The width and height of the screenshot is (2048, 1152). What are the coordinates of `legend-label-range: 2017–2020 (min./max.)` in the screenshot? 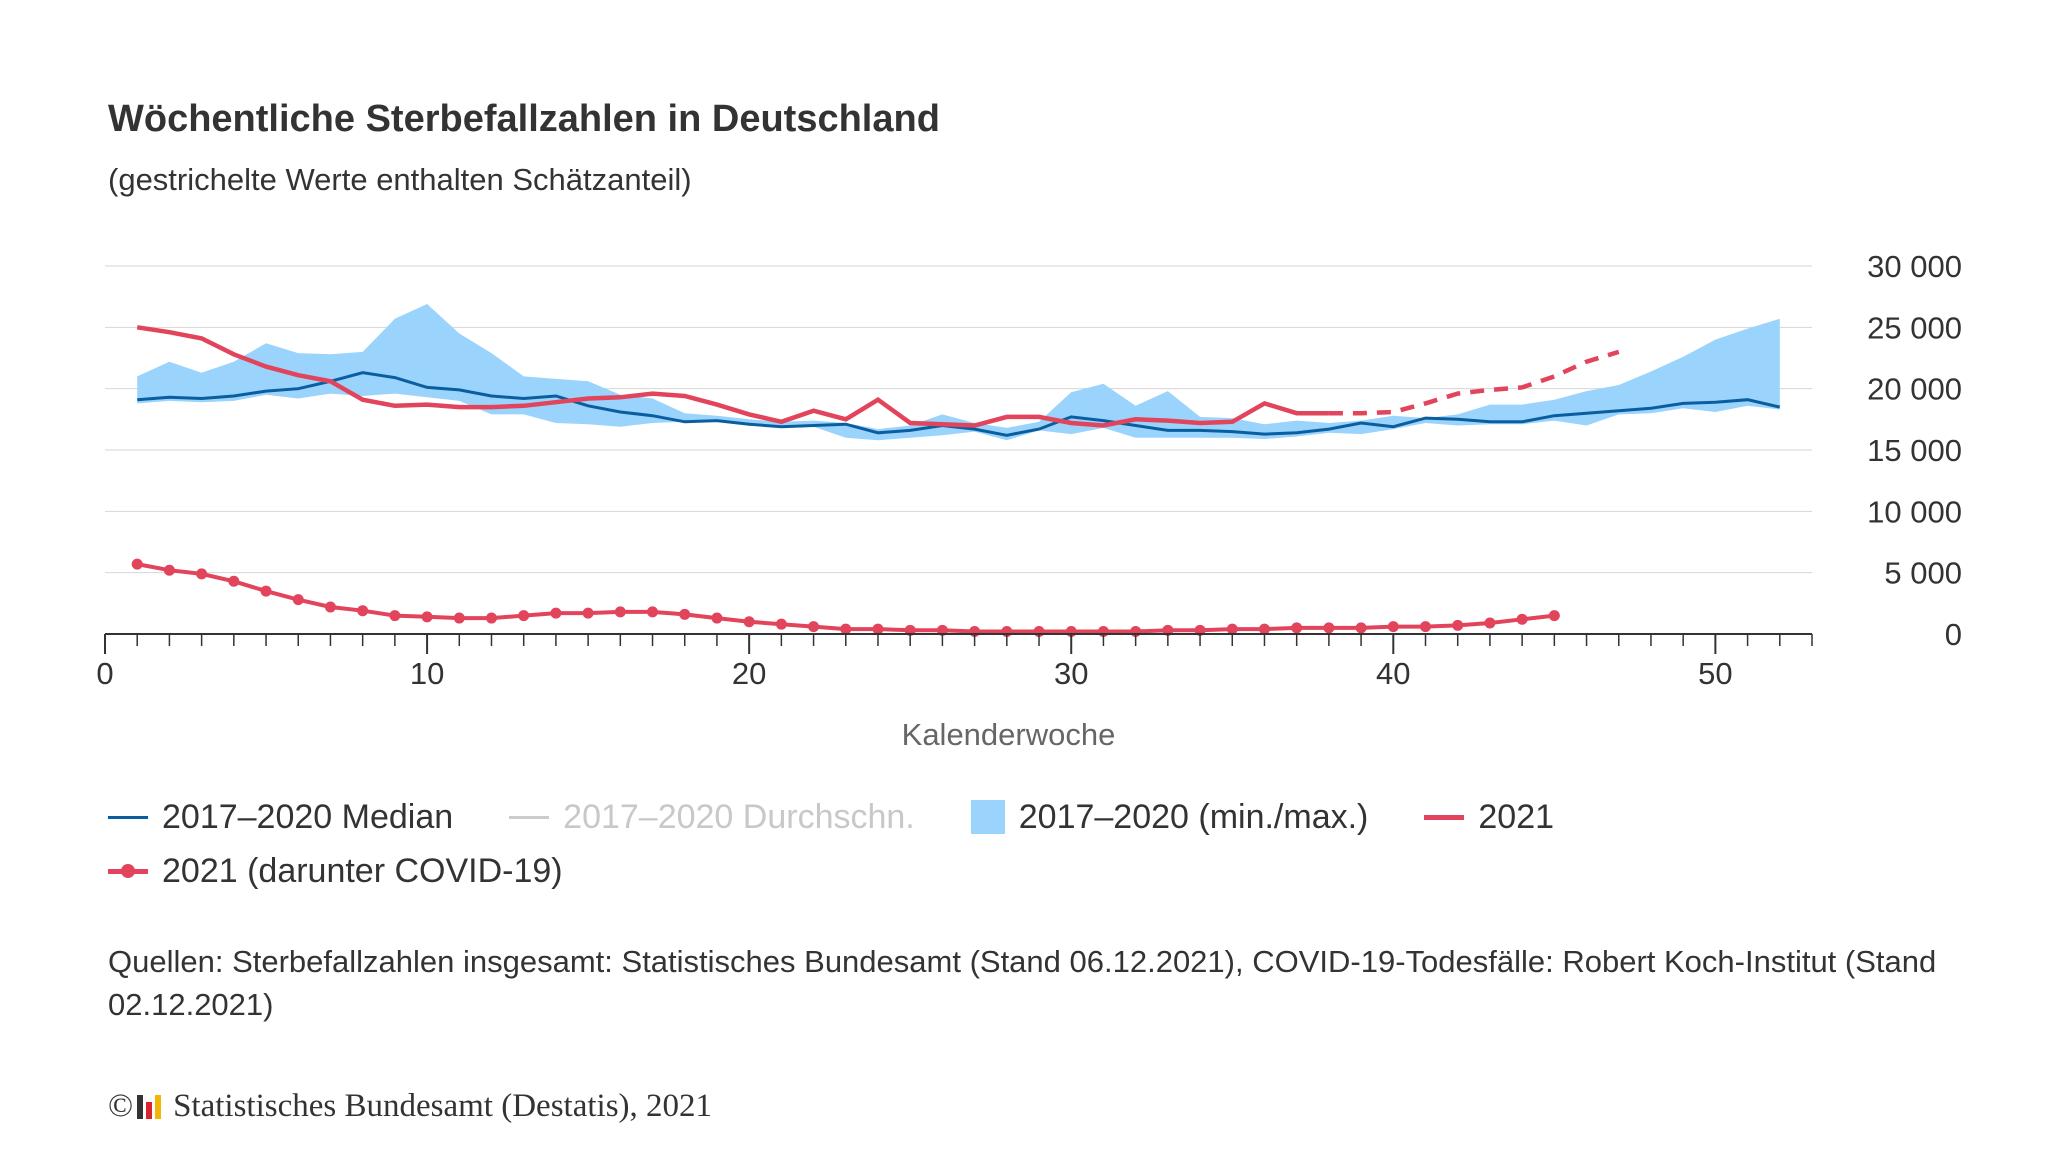 It's located at (1193, 816).